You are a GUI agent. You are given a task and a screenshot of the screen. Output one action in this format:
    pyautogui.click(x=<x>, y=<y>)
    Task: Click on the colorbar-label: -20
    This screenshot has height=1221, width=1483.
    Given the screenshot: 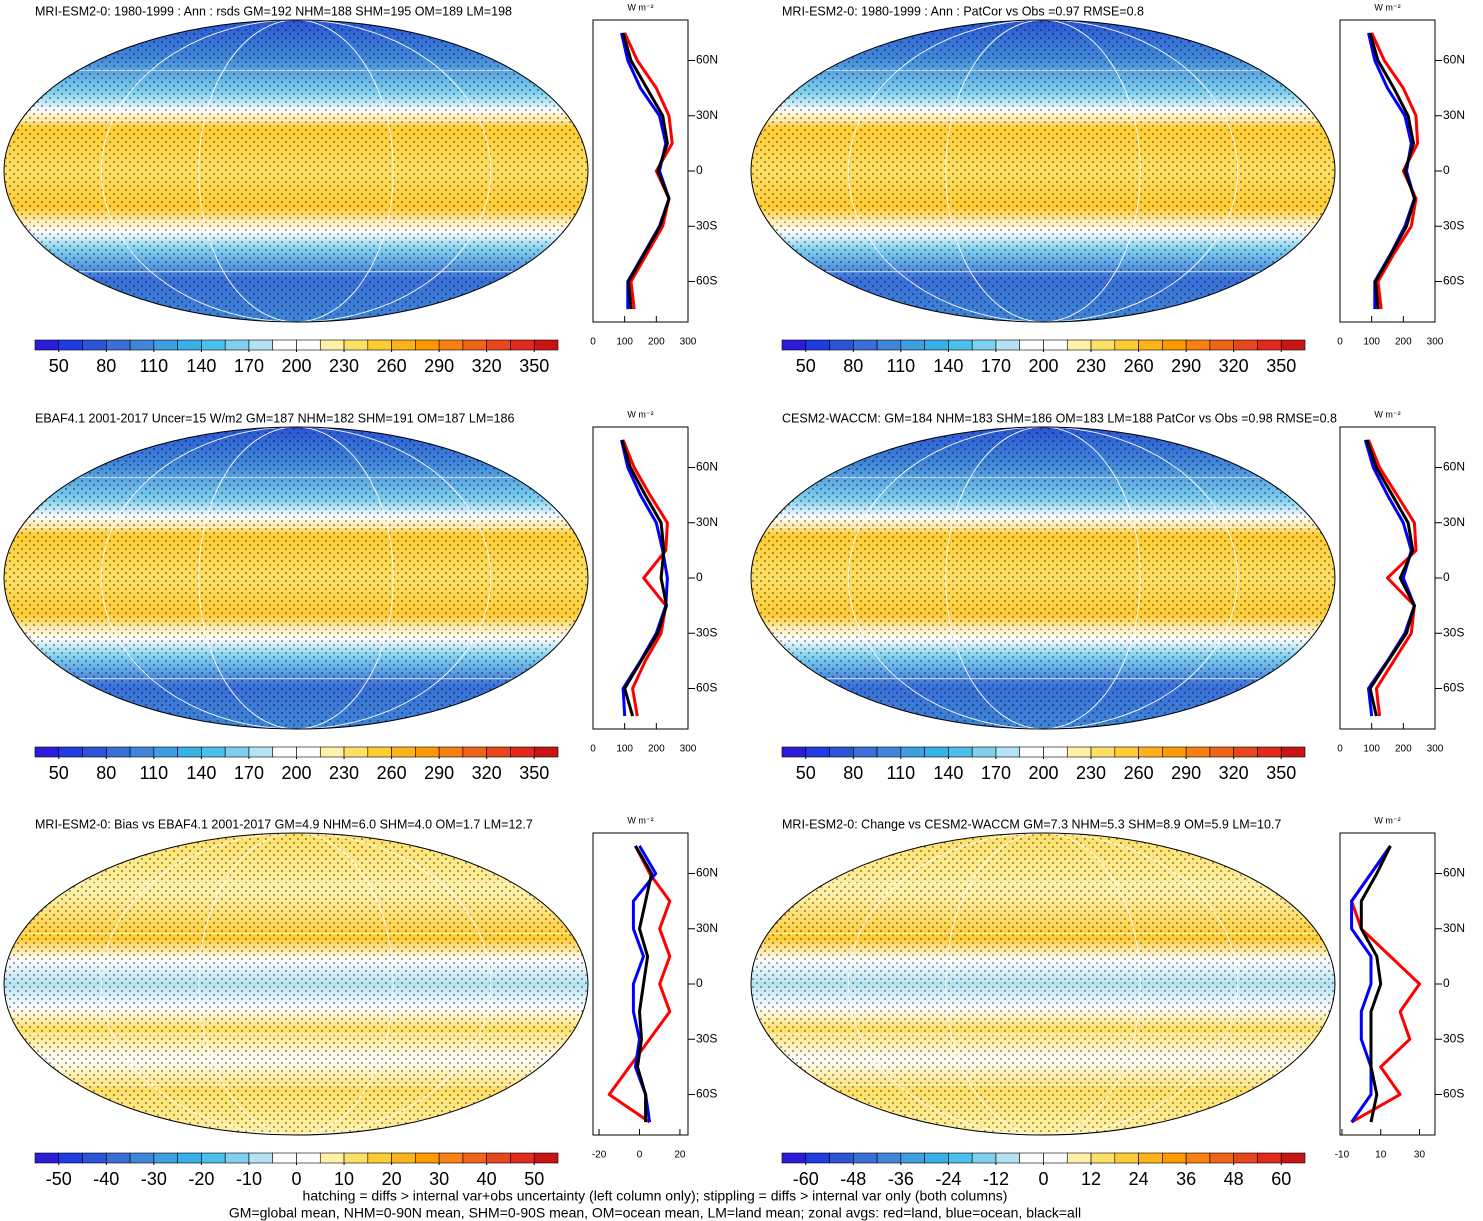 What is the action you would take?
    pyautogui.click(x=201, y=1179)
    